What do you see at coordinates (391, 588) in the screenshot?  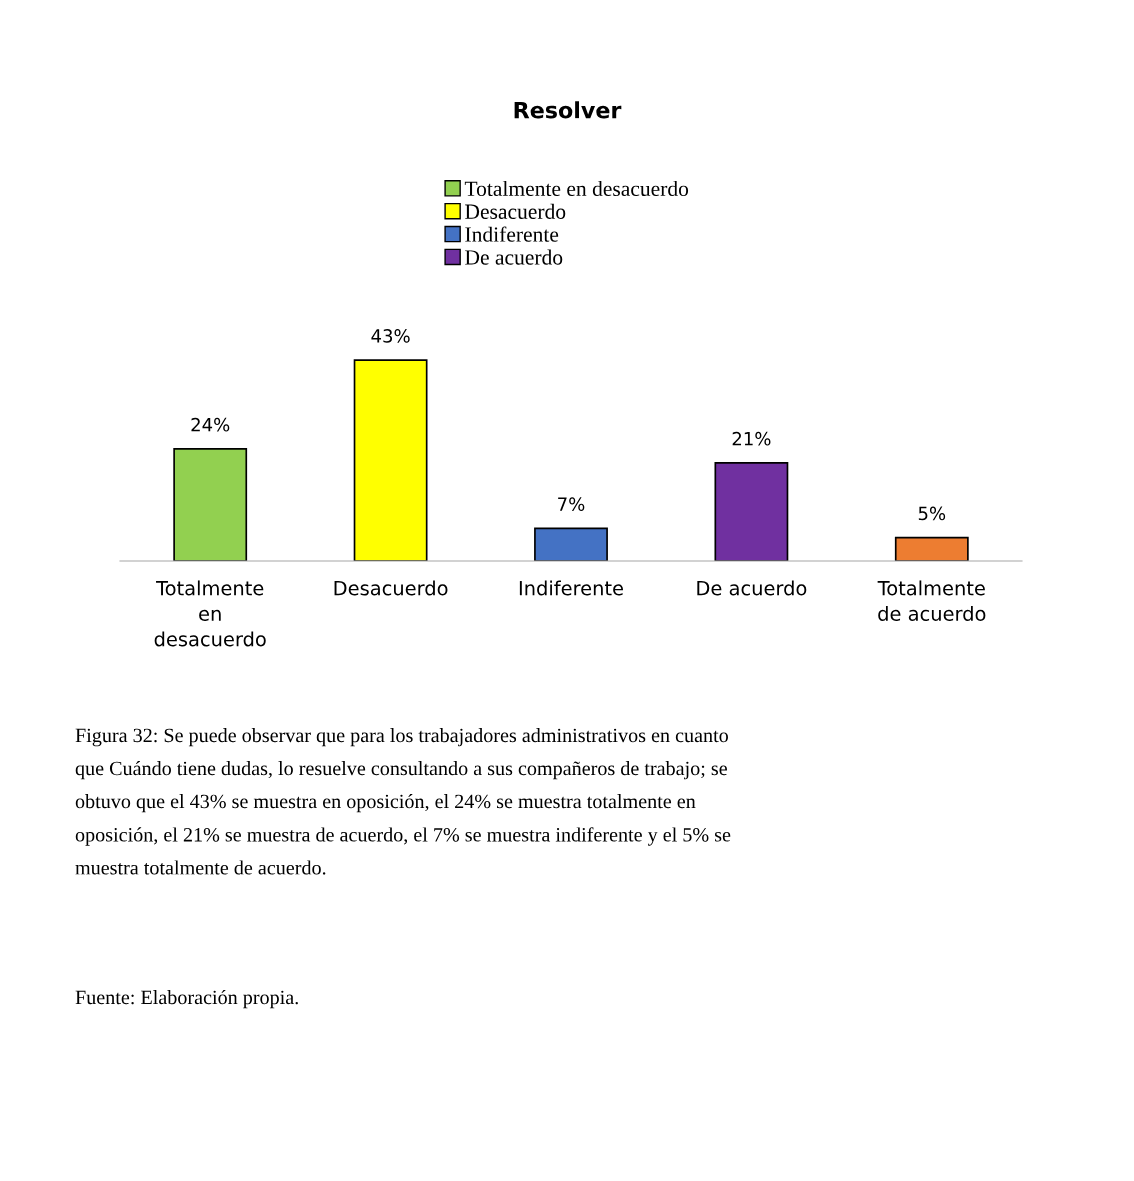 I see `x-tick-label: Desacuerdo` at bounding box center [391, 588].